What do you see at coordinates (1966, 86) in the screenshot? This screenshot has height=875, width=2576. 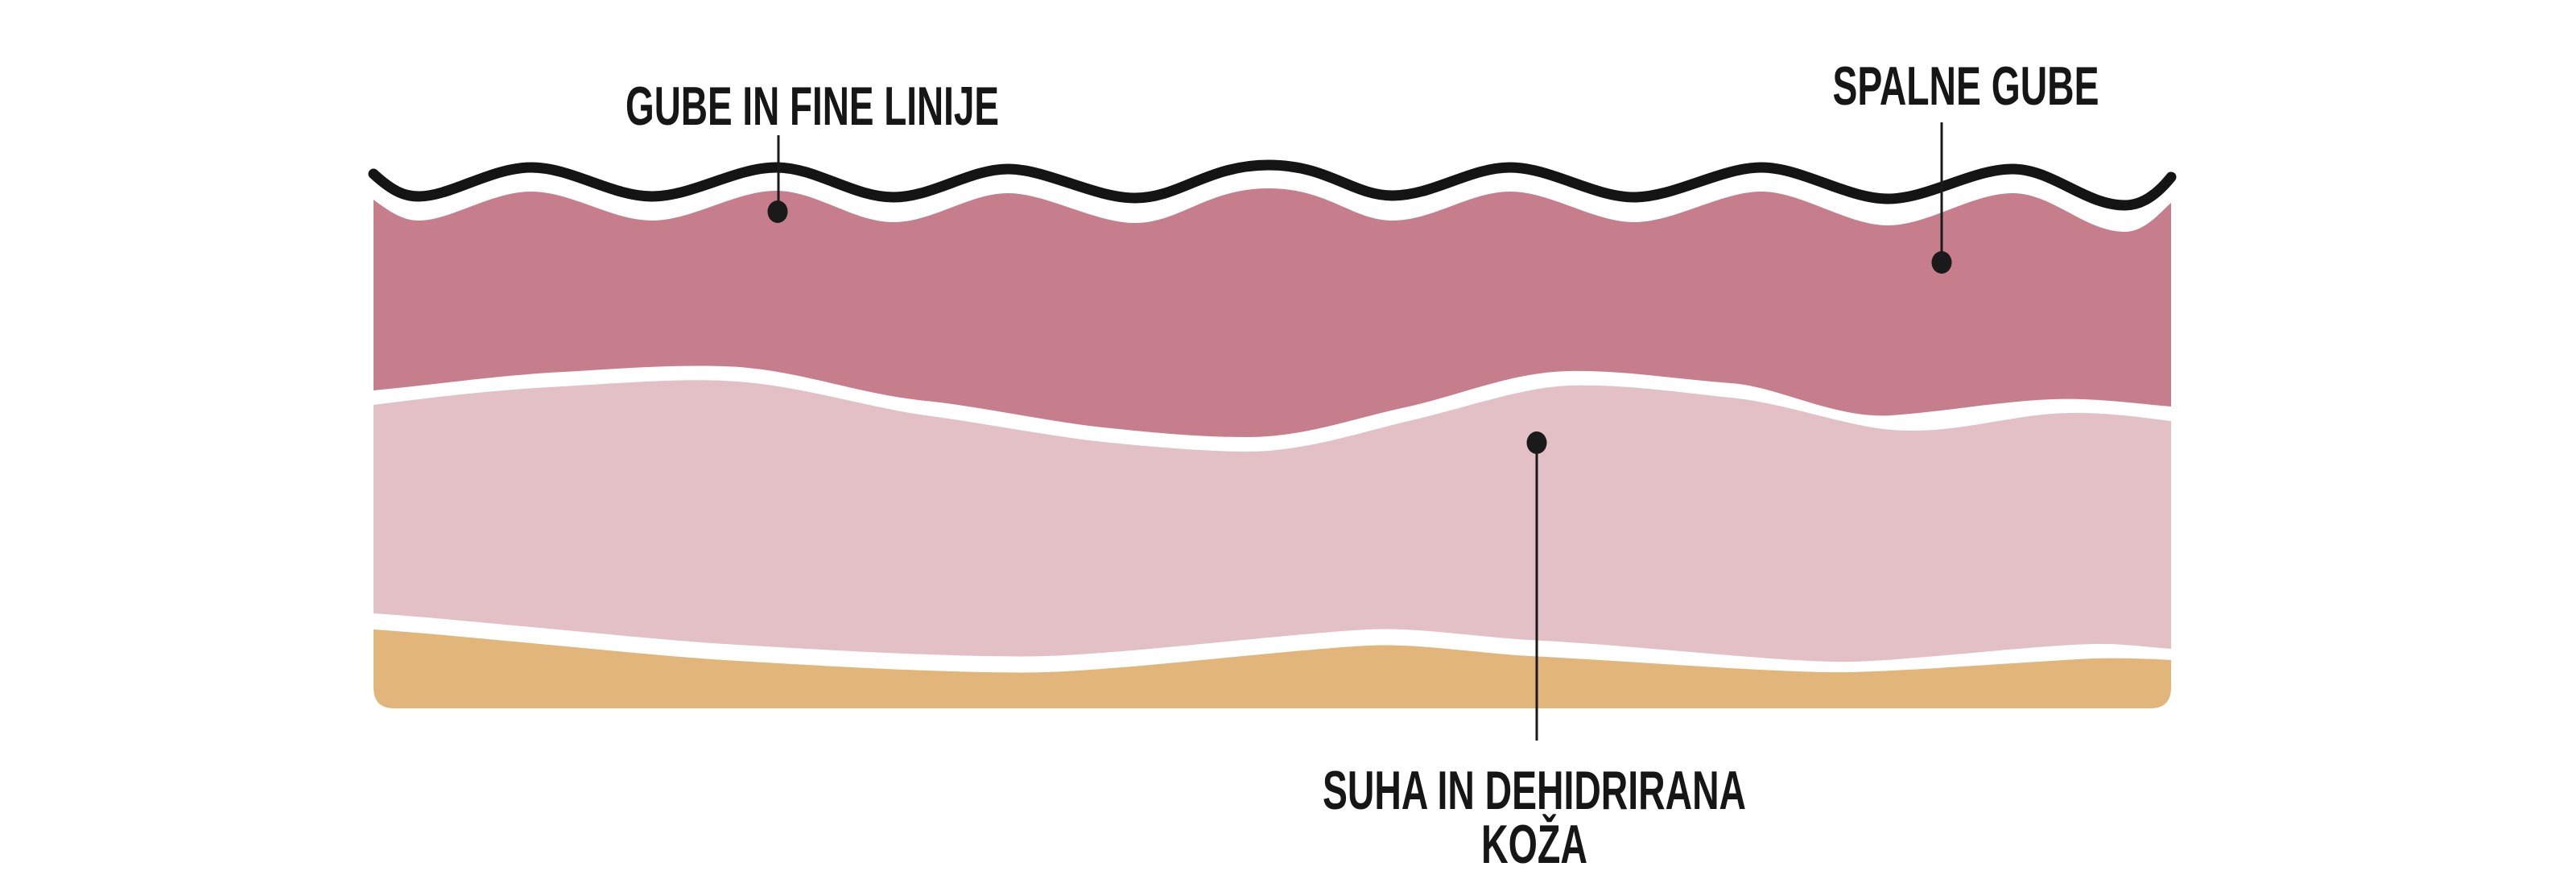 I see `label-sleep-wrinkles: SPALNE GUBE` at bounding box center [1966, 86].